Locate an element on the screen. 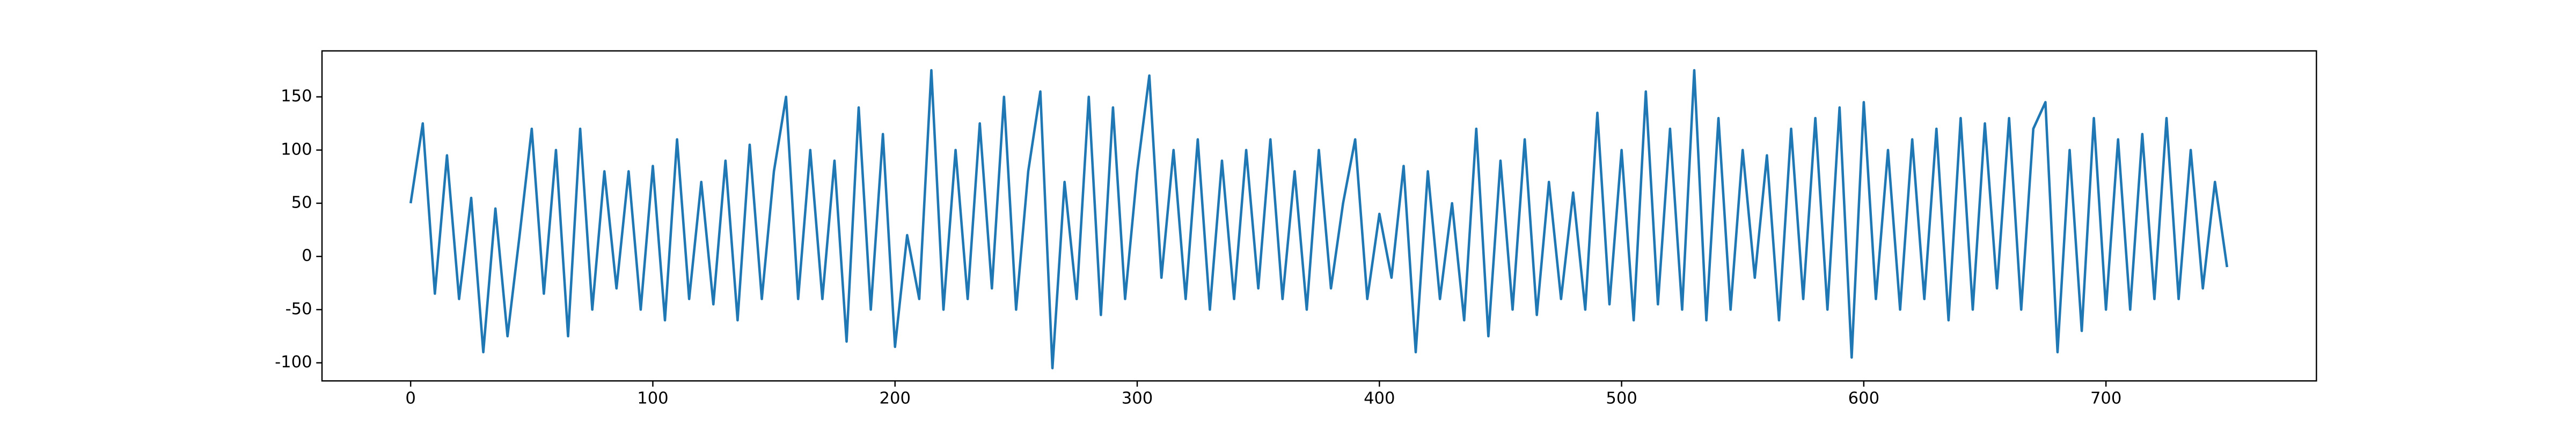 The height and width of the screenshot is (429, 2576). x-tick-label: 200 is located at coordinates (895, 398).